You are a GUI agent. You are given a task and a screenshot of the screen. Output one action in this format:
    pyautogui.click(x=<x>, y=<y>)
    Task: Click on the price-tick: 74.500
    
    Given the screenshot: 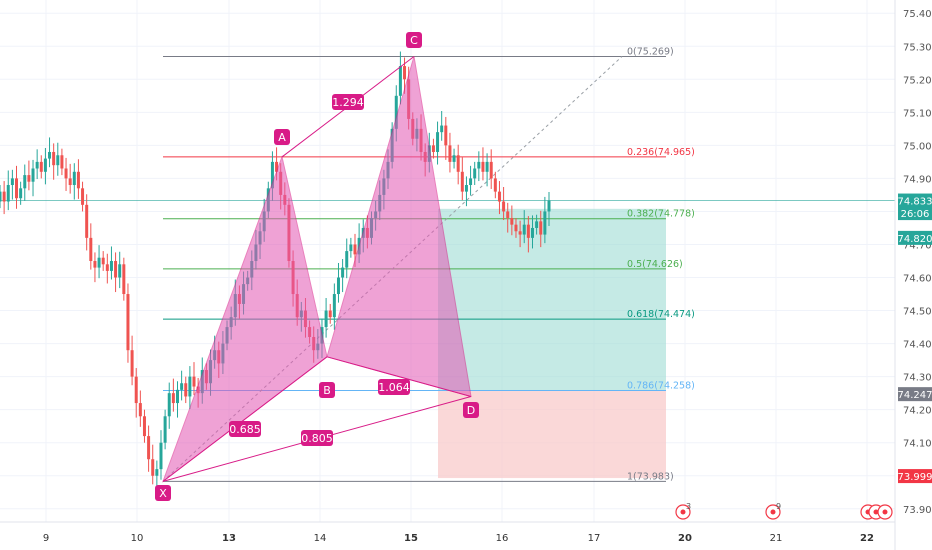 What is the action you would take?
    pyautogui.click(x=917, y=312)
    